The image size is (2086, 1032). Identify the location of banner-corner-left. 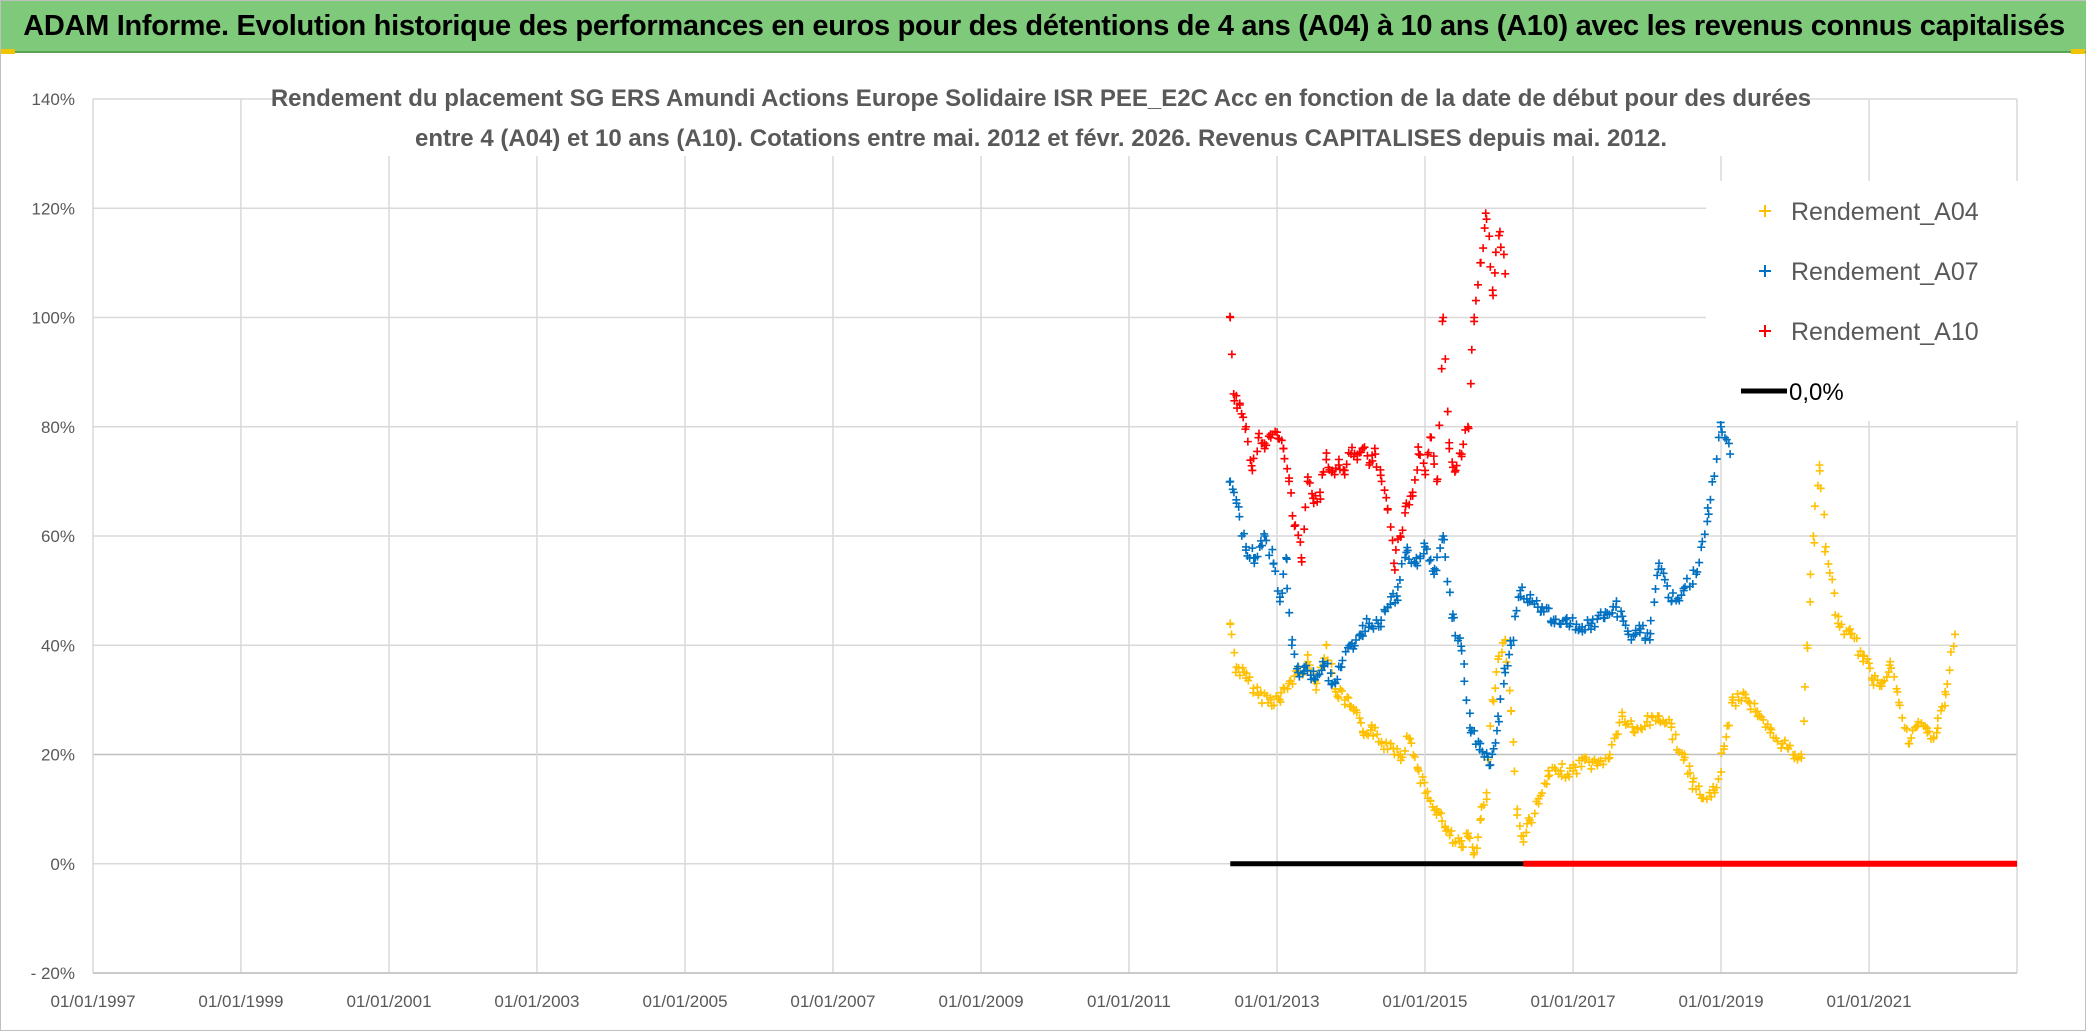
(8, 51).